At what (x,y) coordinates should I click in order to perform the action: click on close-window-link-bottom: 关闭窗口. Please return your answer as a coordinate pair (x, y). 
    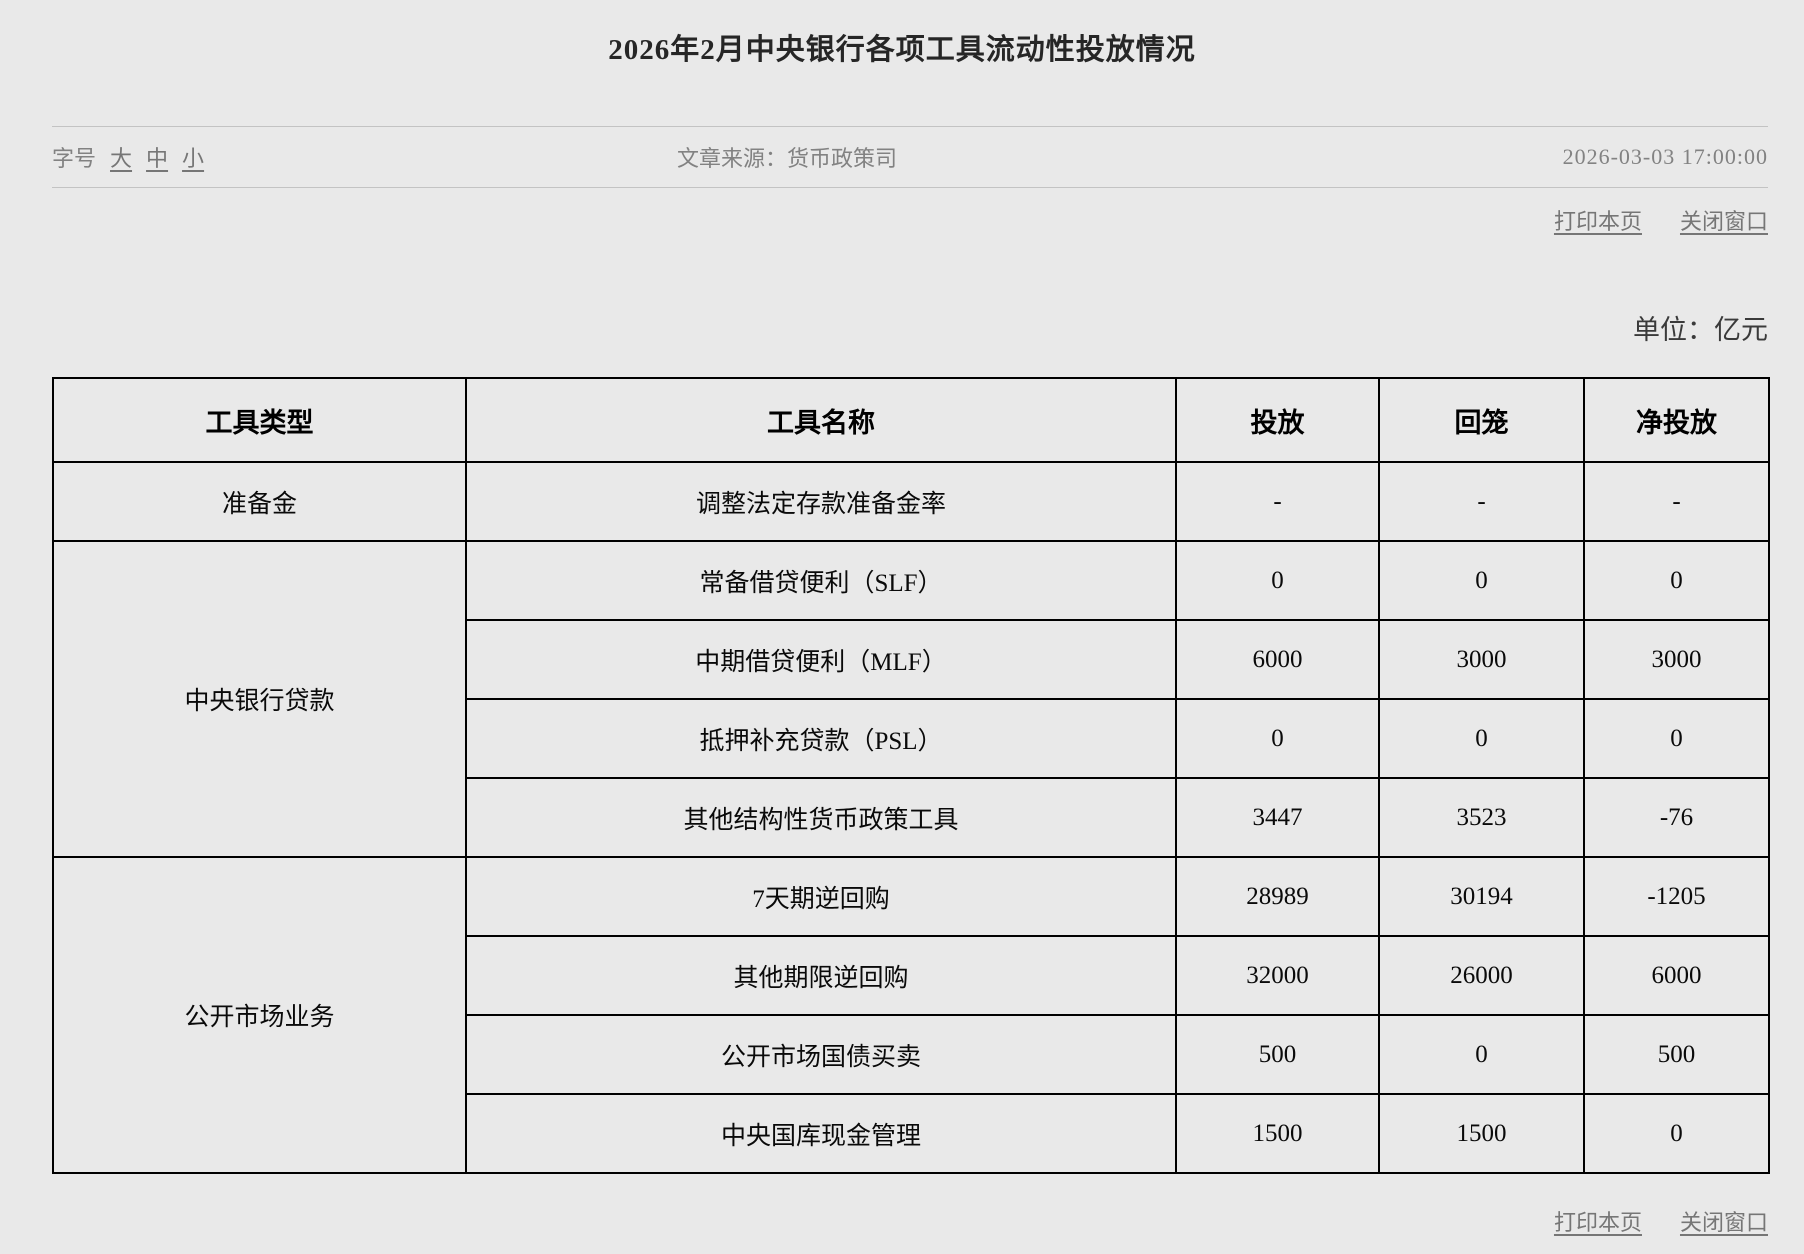
    Looking at the image, I should click on (1723, 1222).